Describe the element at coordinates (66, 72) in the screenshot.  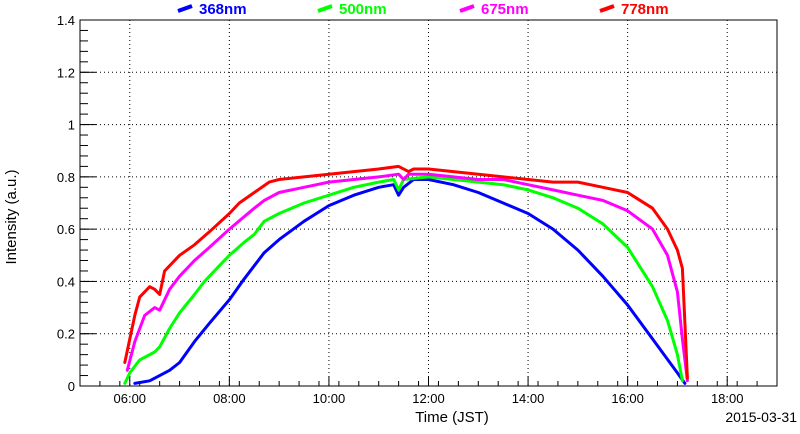
I see `y-tick-label: 1.2` at that location.